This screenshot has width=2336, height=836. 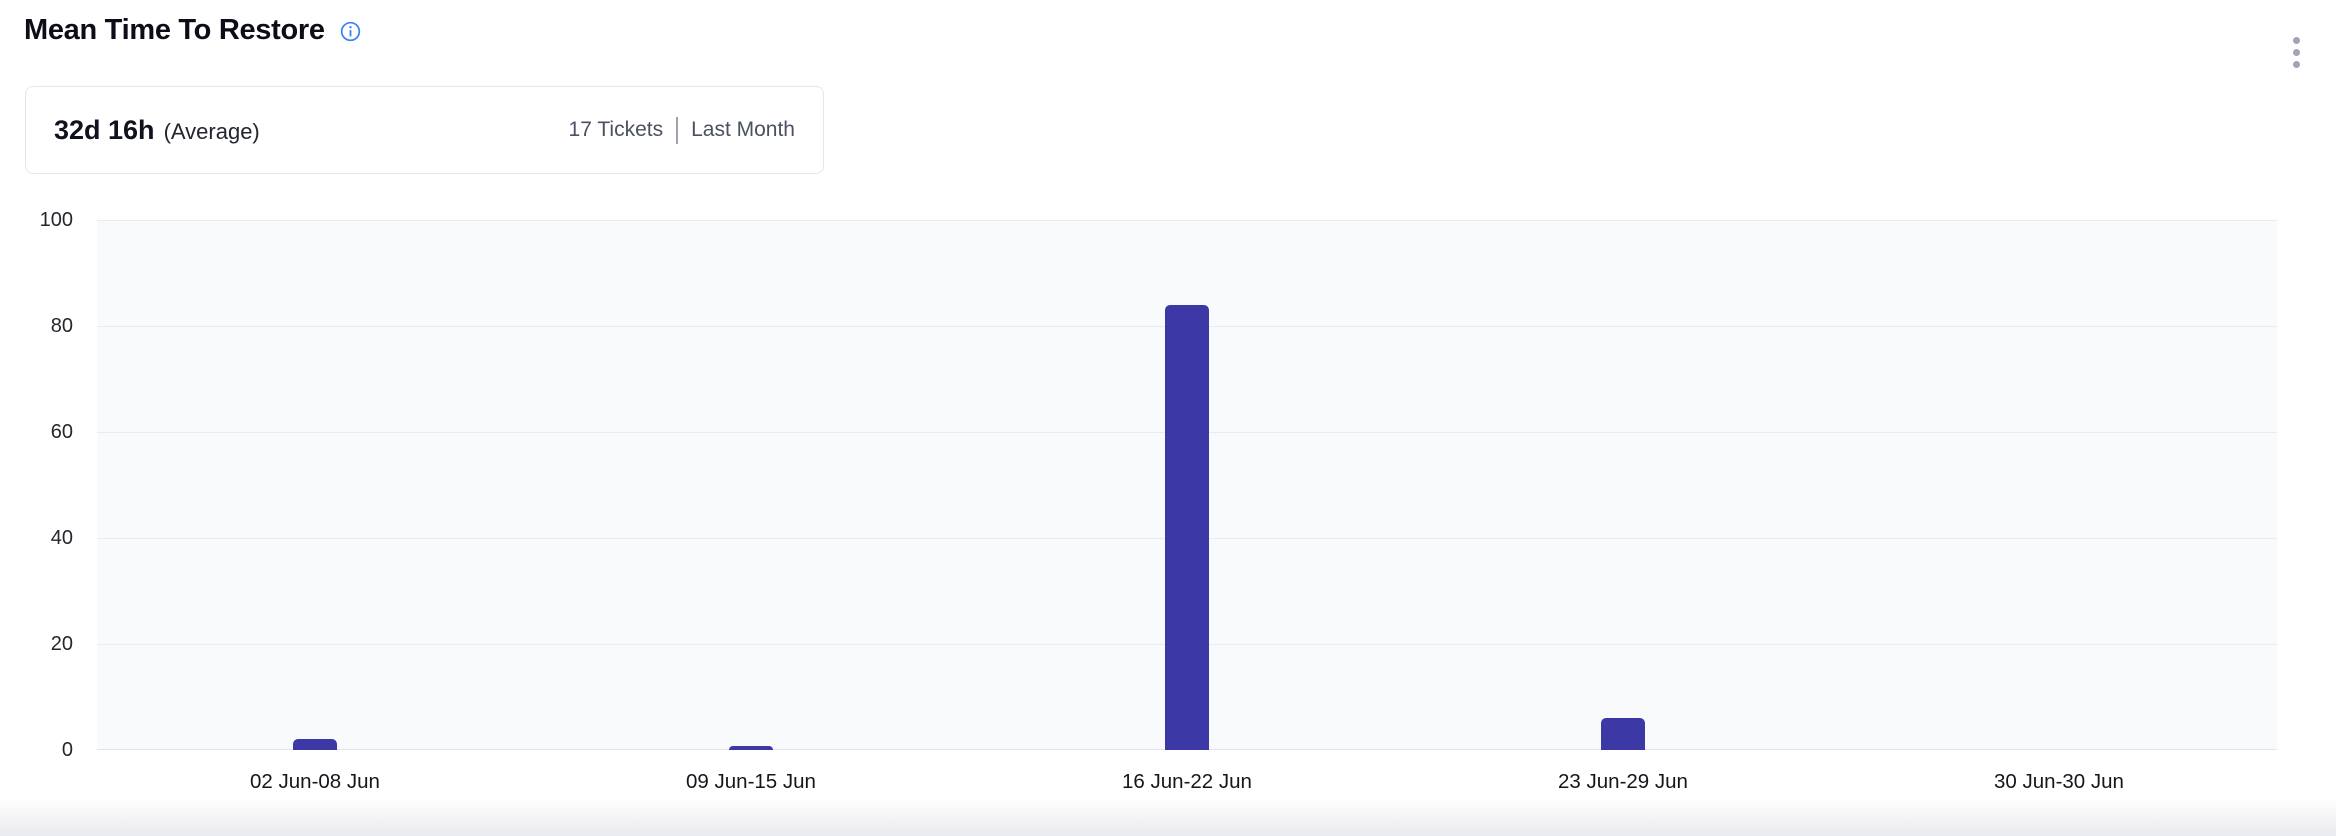 I want to click on summary-average: 32d 16h (Average), so click(x=157, y=130).